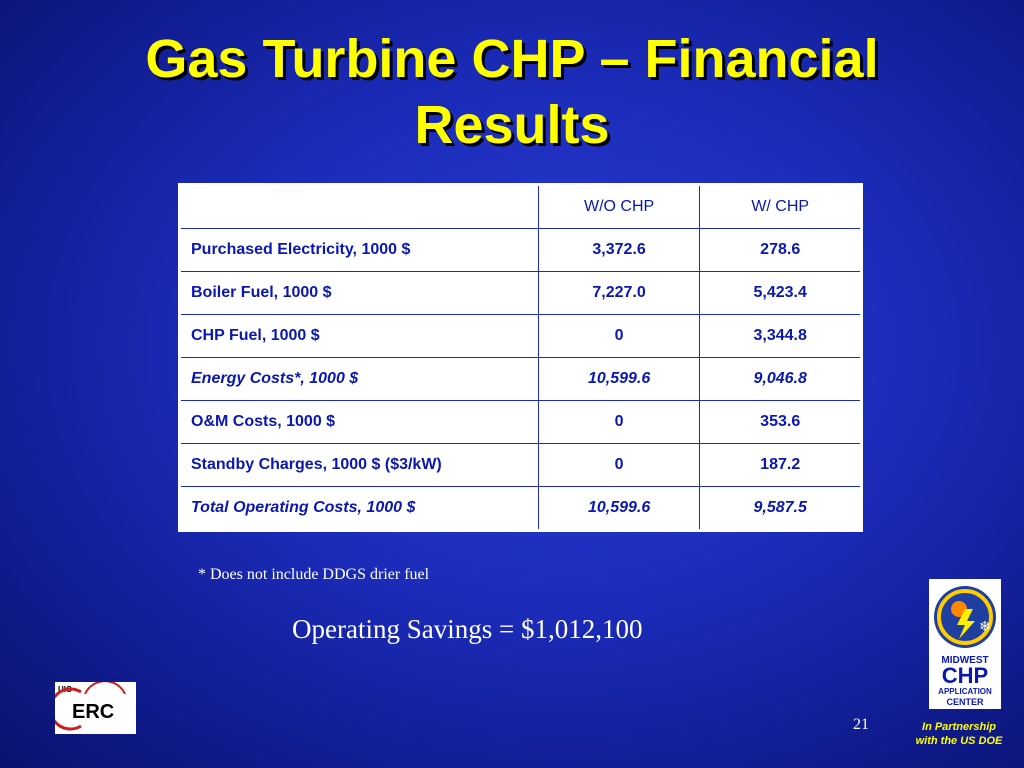 The image size is (1024, 768). I want to click on uic-erc-logo: UIC ERC, so click(92, 707).